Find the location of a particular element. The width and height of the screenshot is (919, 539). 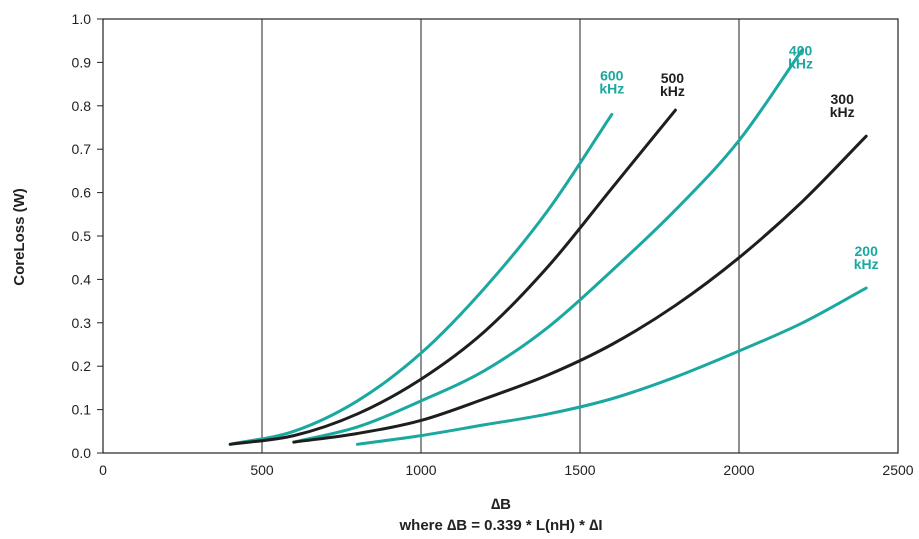

series-label-frequency: 400 is located at coordinates (801, 50).